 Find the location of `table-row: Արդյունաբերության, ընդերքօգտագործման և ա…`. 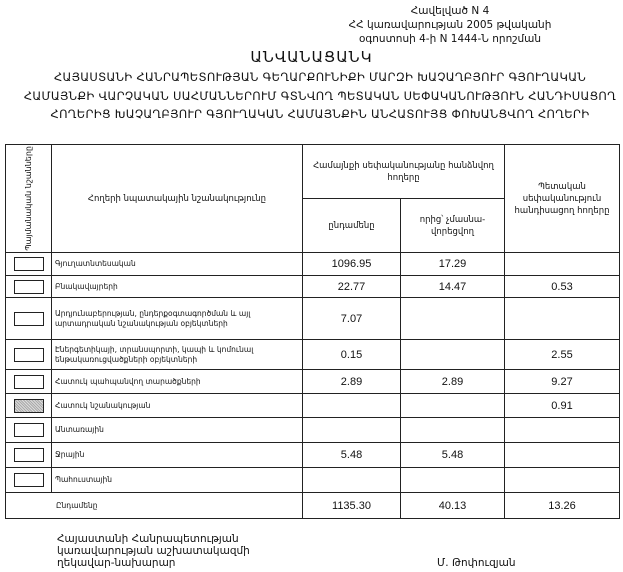

table-row: Արդյունաբերության, ընդերքօգտագործման և ա… is located at coordinates (312, 318).